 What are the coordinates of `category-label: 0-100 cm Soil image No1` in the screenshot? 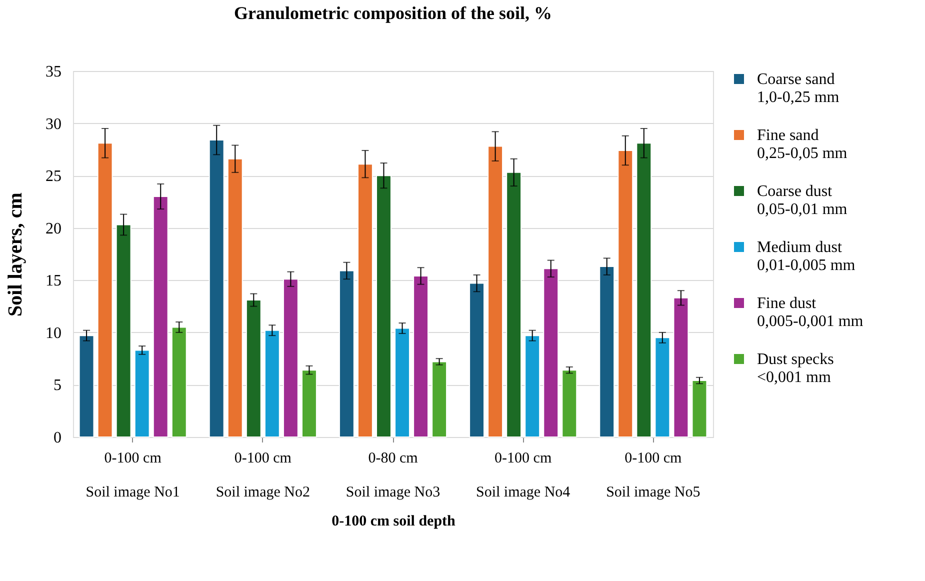 It's located at (133, 475).